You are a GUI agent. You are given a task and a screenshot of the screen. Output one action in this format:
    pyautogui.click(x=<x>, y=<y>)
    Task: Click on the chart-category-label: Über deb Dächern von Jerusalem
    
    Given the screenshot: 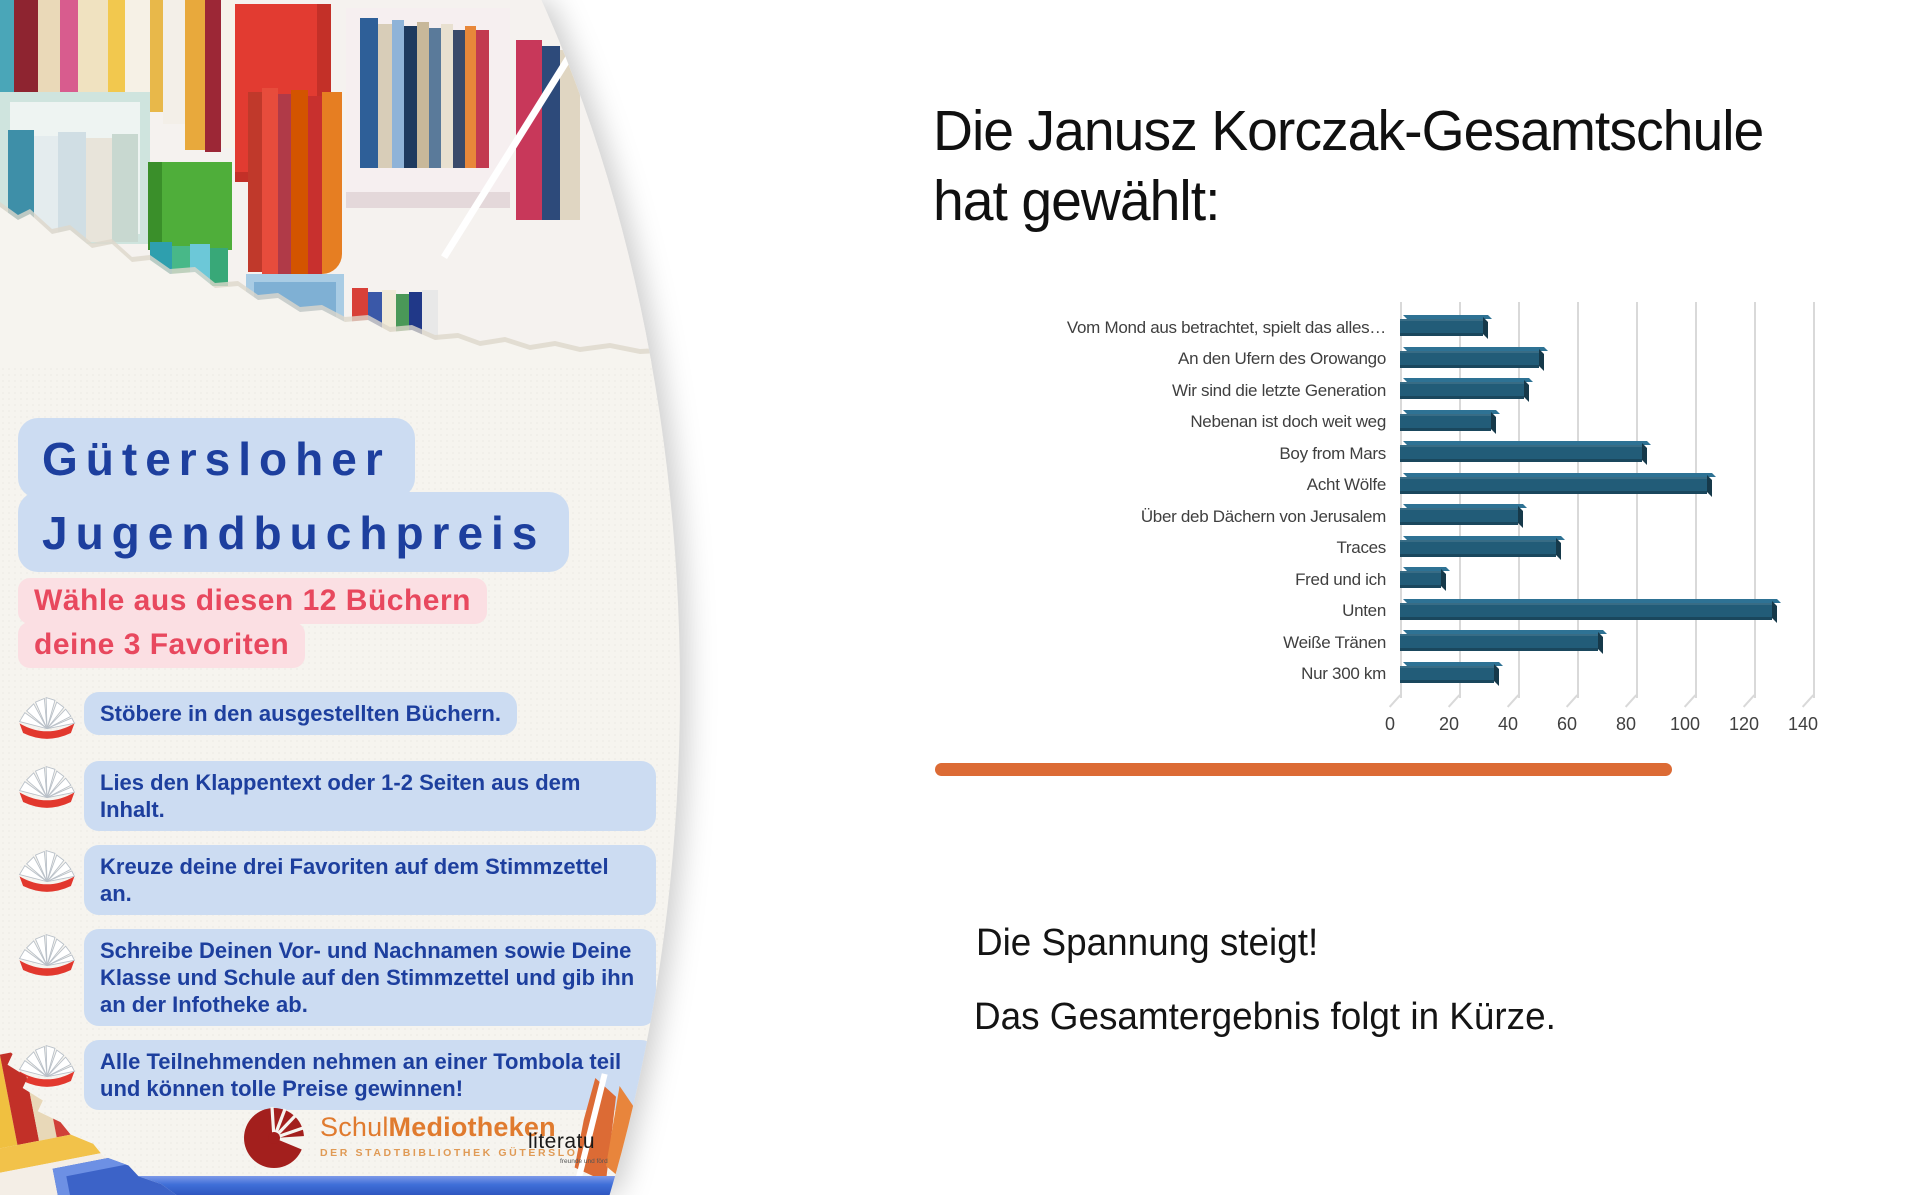 What is the action you would take?
    pyautogui.click(x=1263, y=516)
    